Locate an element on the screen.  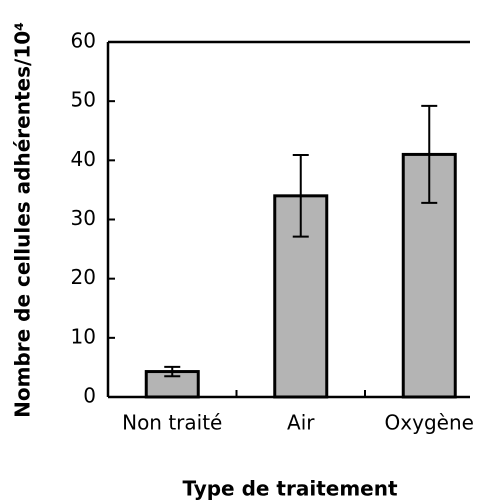
y-tick-label: 20 is located at coordinates (83, 277).